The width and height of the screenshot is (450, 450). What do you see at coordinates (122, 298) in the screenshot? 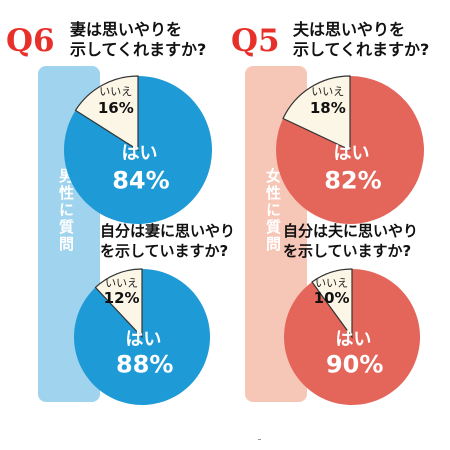
I see `pie-label-no-value: 12%` at bounding box center [122, 298].